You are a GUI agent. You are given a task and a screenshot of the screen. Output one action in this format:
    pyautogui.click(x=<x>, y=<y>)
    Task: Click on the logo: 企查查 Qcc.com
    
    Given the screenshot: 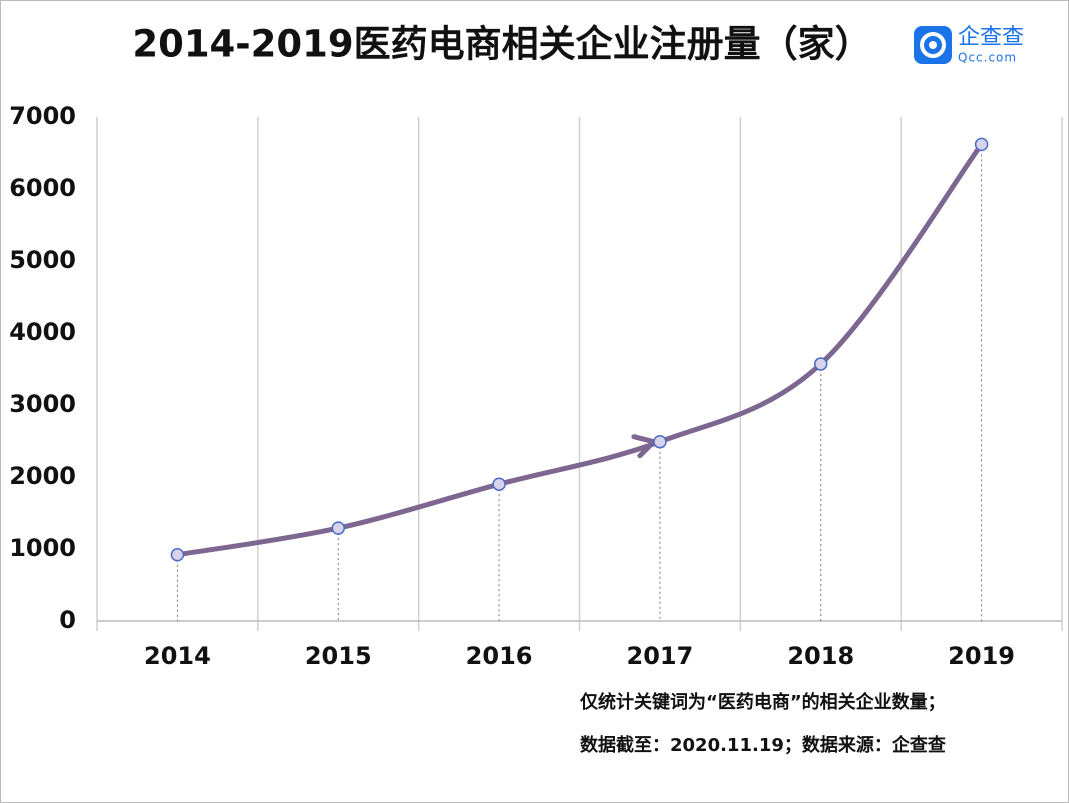 What is the action you would take?
    pyautogui.click(x=969, y=45)
    